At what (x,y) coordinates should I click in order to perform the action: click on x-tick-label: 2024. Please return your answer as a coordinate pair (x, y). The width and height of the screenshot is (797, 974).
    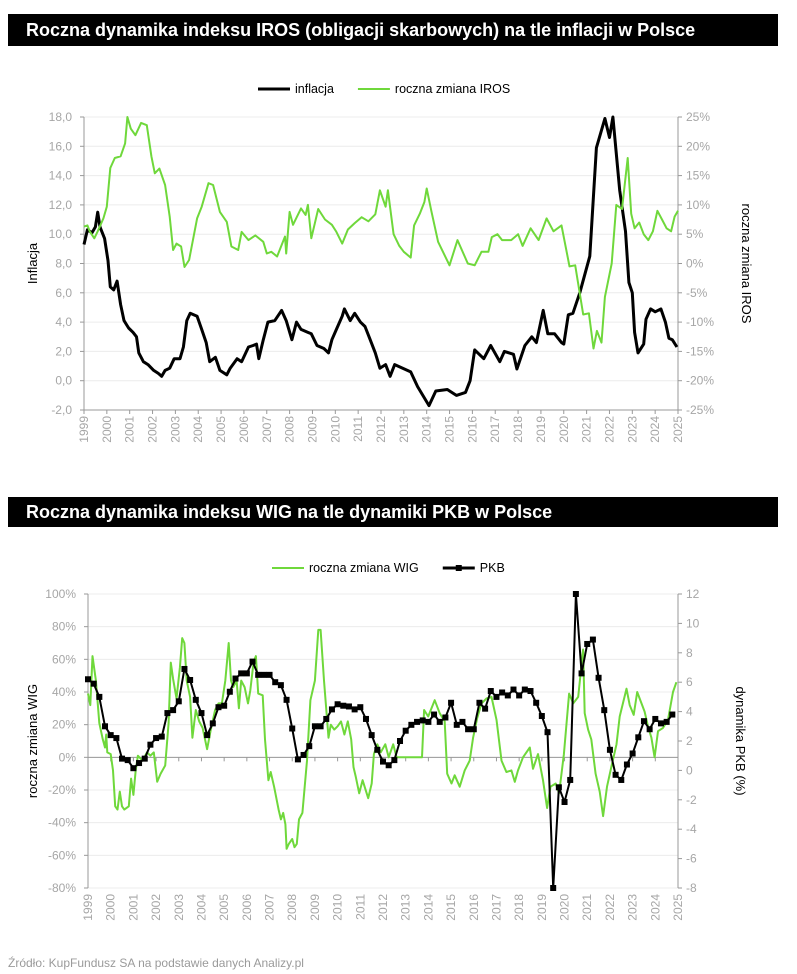
    Looking at the image, I should click on (655, 907).